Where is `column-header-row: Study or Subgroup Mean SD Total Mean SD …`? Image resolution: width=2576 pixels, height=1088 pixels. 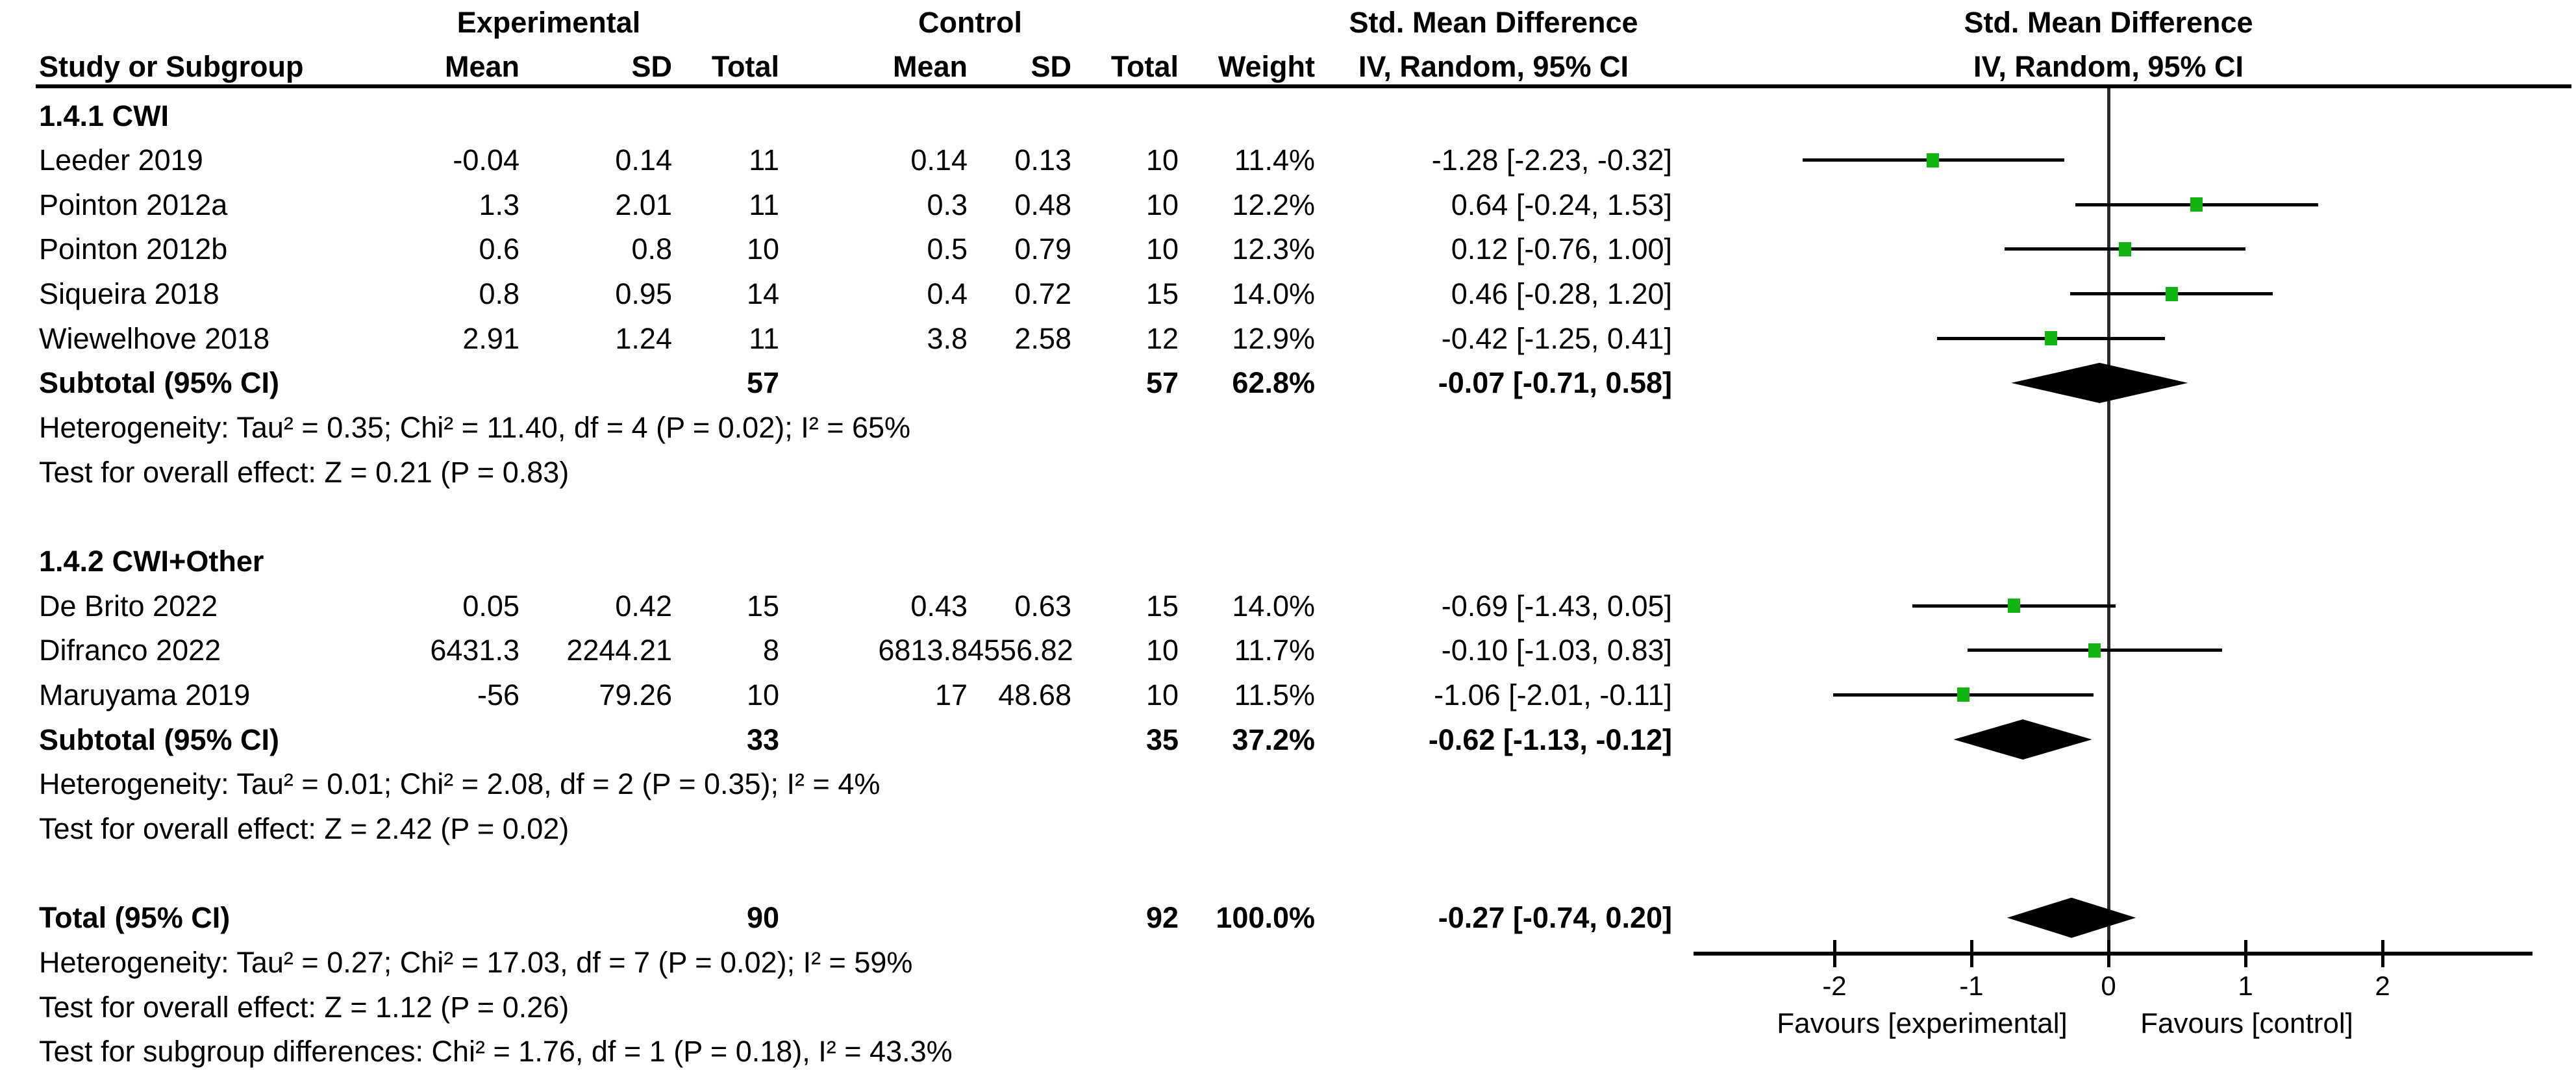 column-header-row: Study or Subgroup Mean SD Total Mean SD … is located at coordinates (855, 67).